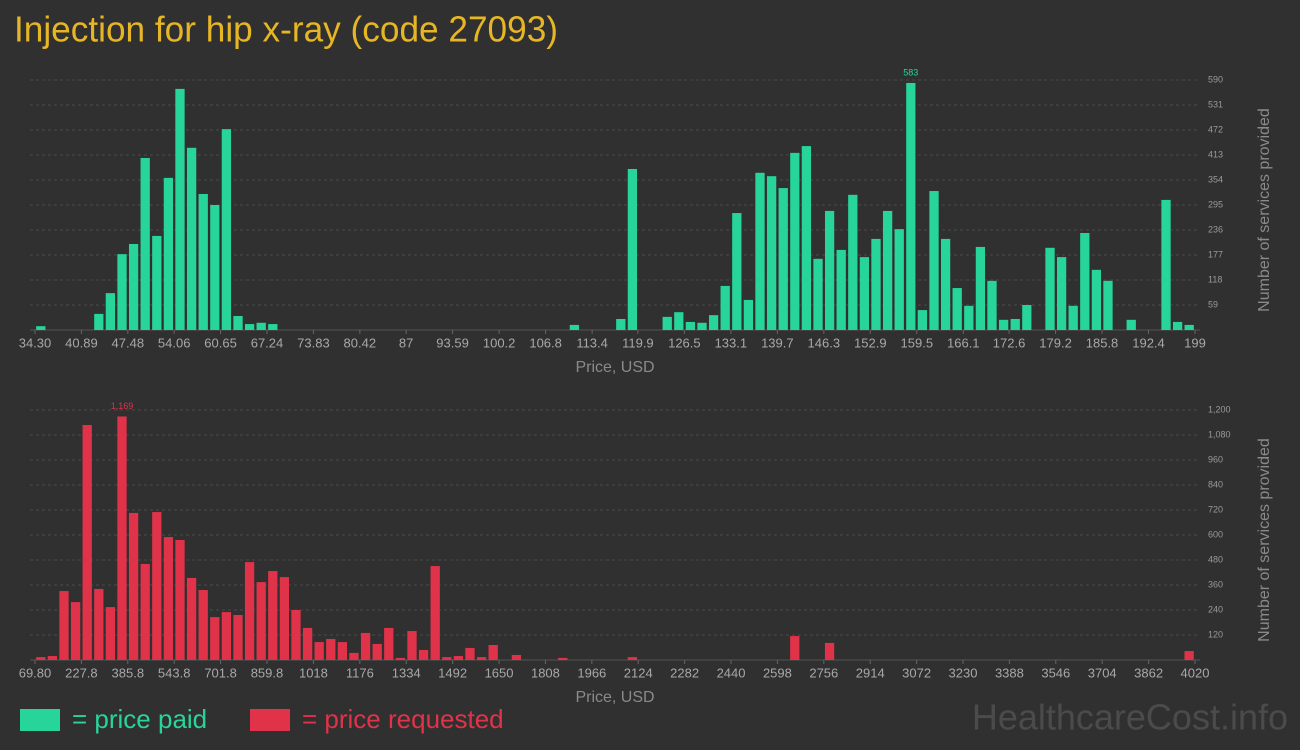  I want to click on legend-label: = price paid, so click(139, 719).